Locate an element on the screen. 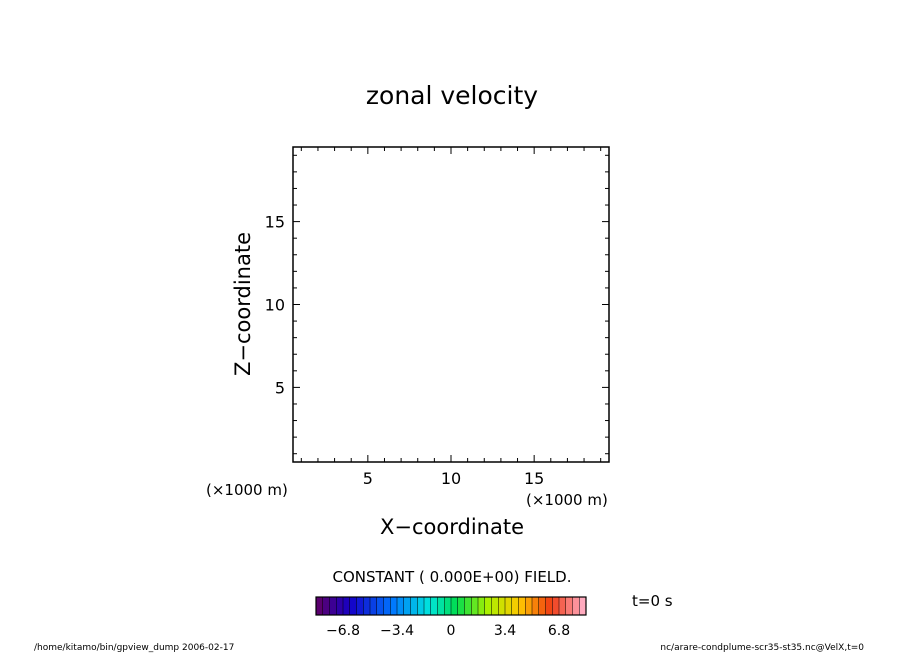 Image resolution: width=904 pixels, height=654 pixels. colorbar-tick-label: −6.8 is located at coordinates (343, 631).